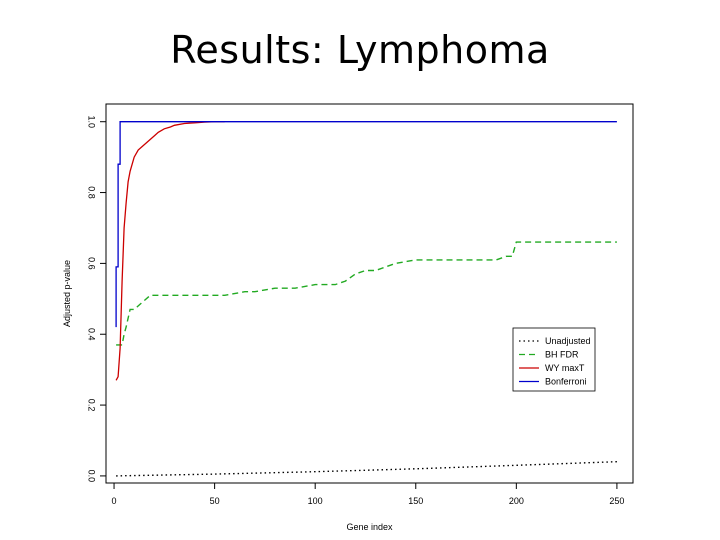  Describe the element at coordinates (565, 368) in the screenshot. I see `legend-entry: WY maxT` at that location.